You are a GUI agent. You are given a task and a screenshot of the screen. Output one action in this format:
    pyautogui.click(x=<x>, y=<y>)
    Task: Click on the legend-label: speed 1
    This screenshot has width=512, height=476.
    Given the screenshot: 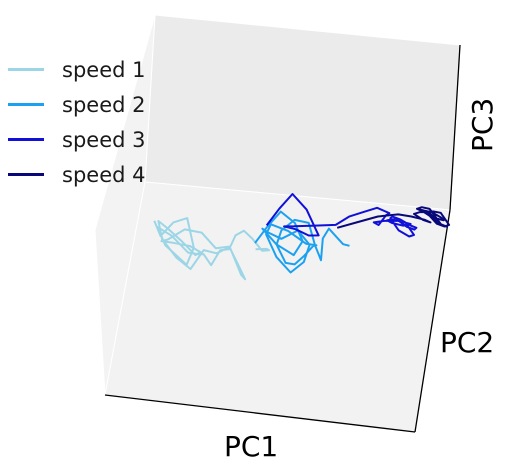 What is the action you would take?
    pyautogui.click(x=104, y=69)
    